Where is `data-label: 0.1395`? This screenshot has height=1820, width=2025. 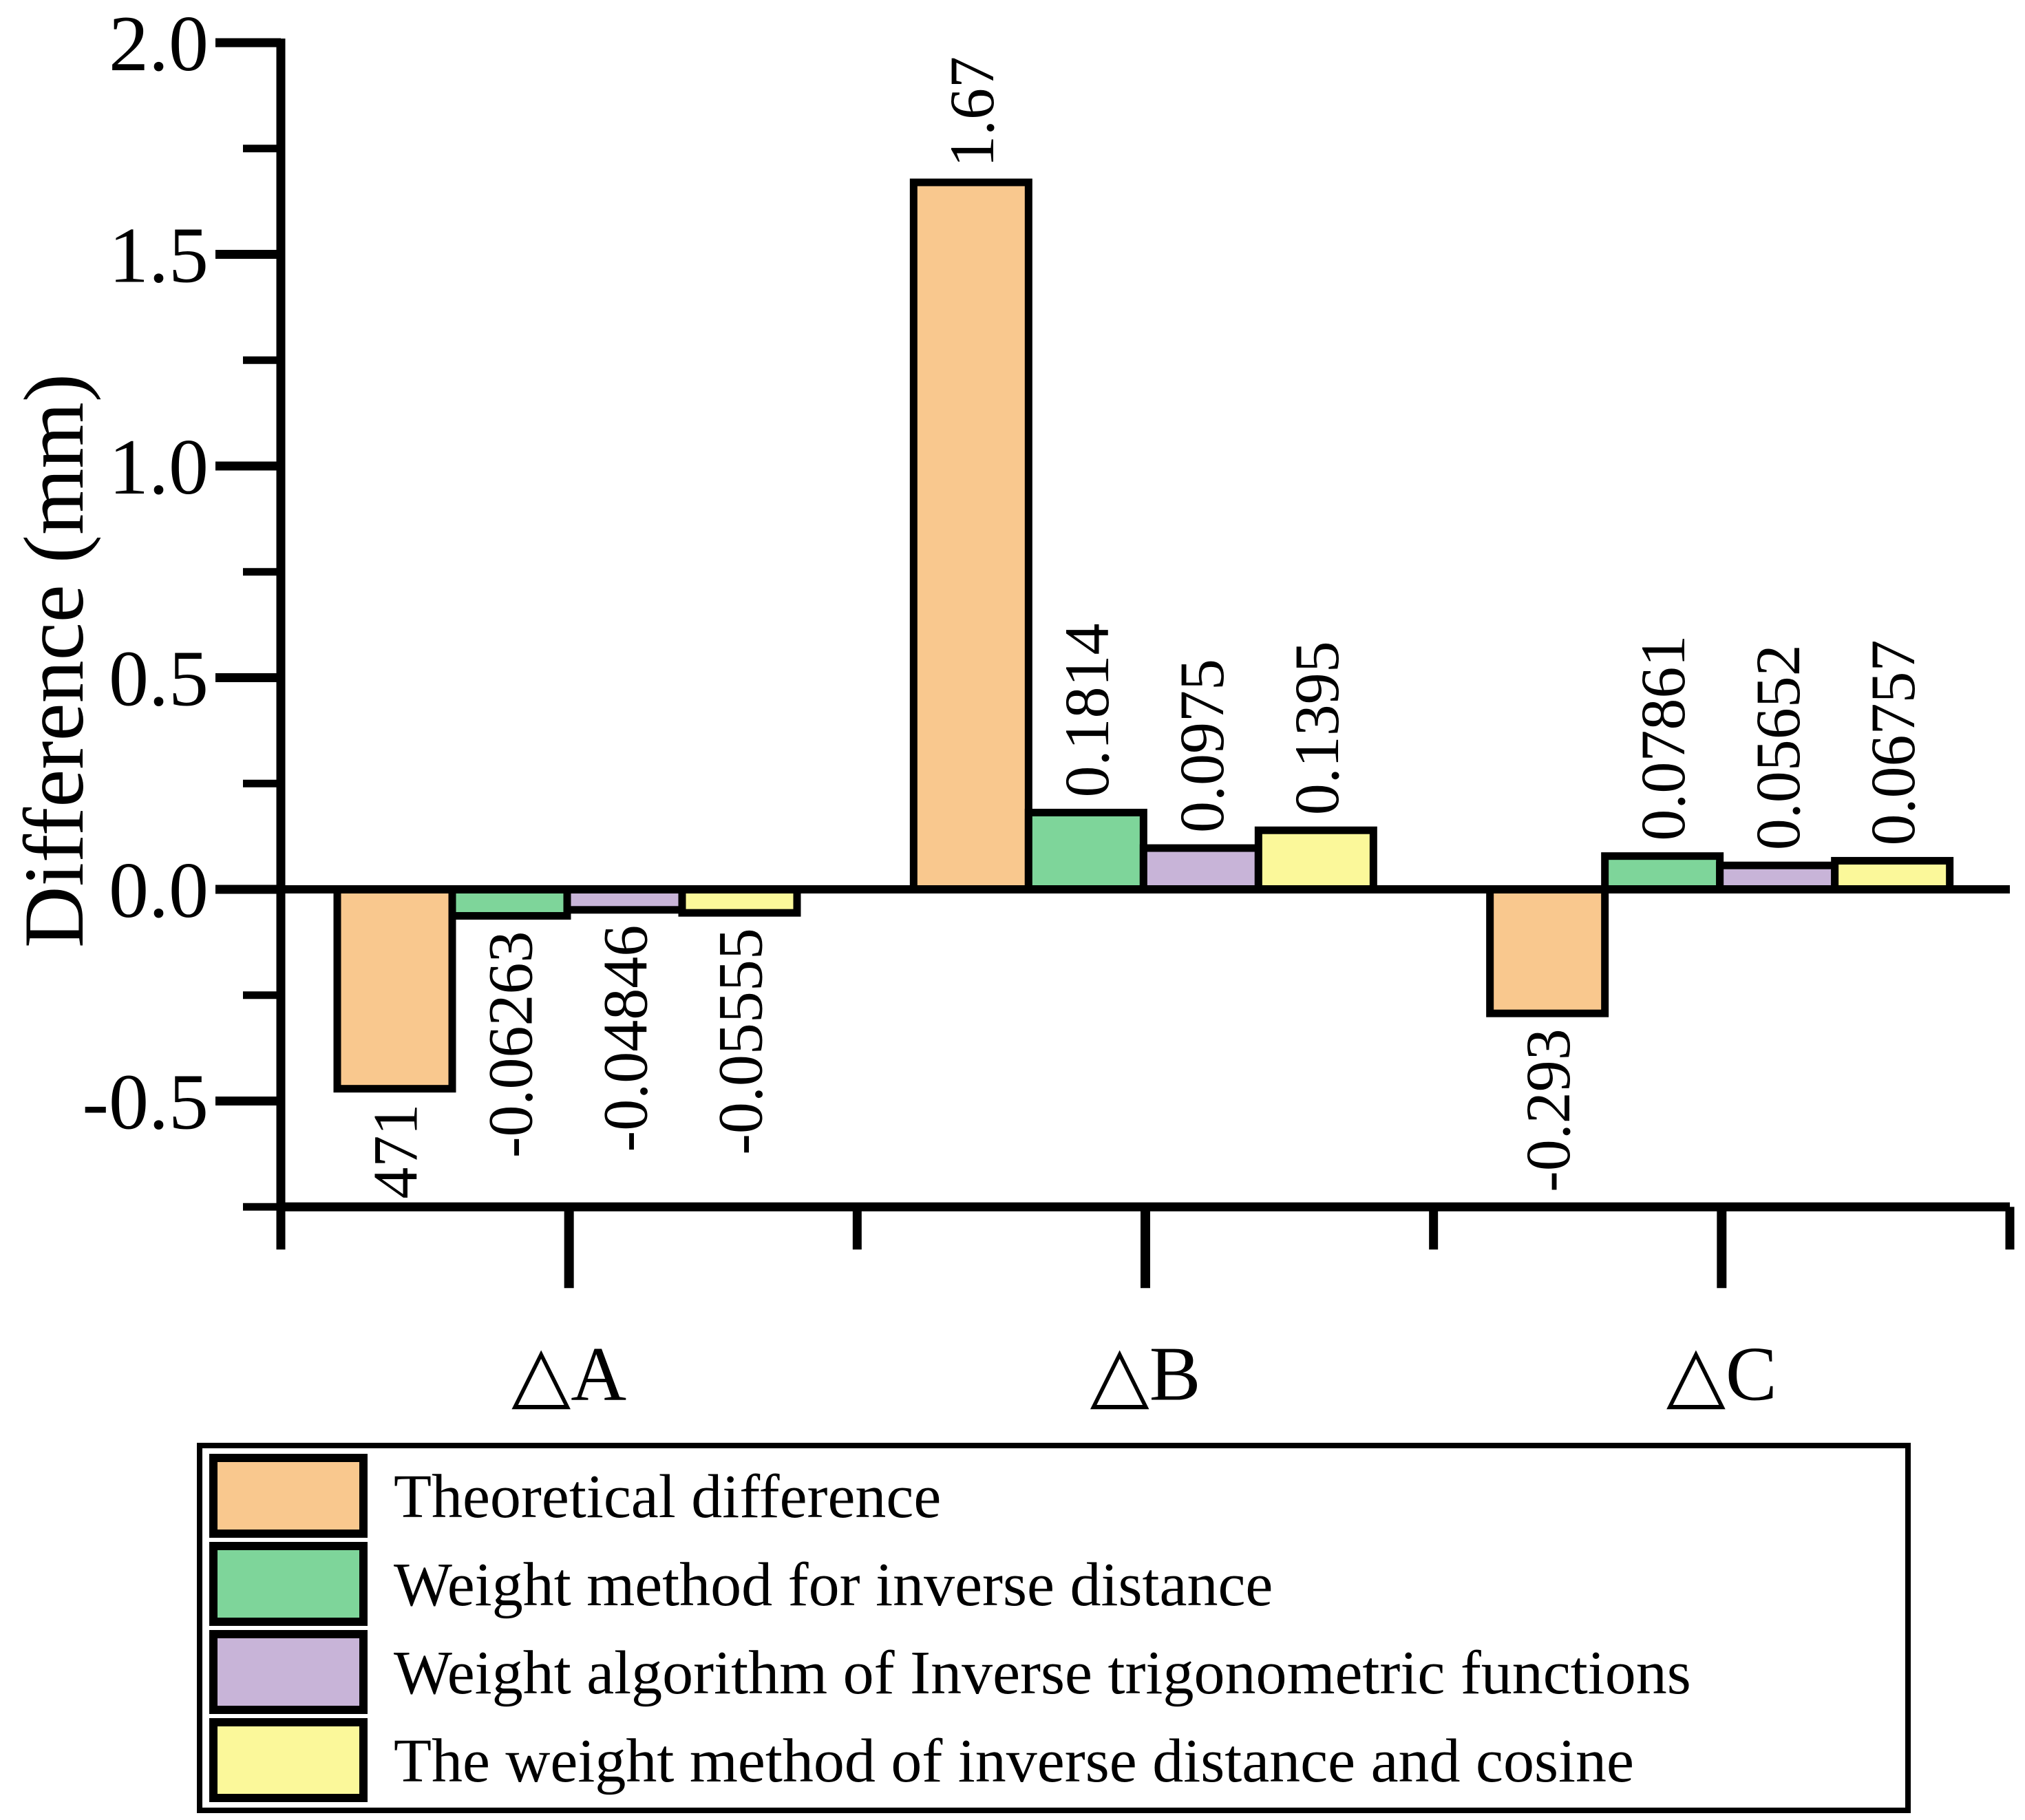
data-label: 0.1395 is located at coordinates (1317, 728).